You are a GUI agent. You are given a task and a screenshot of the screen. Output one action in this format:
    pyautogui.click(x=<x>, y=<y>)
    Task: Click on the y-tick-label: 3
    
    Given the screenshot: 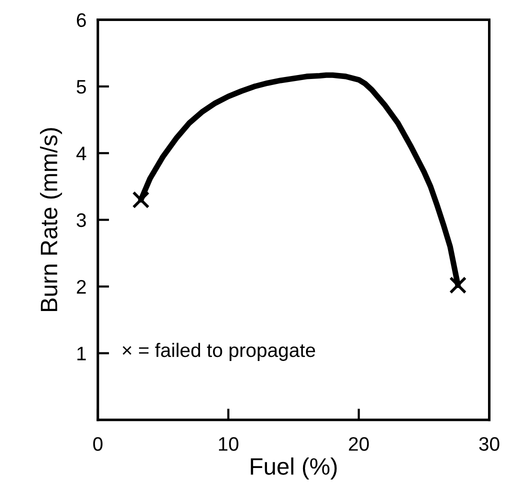 What is the action you would take?
    pyautogui.click(x=81, y=220)
    